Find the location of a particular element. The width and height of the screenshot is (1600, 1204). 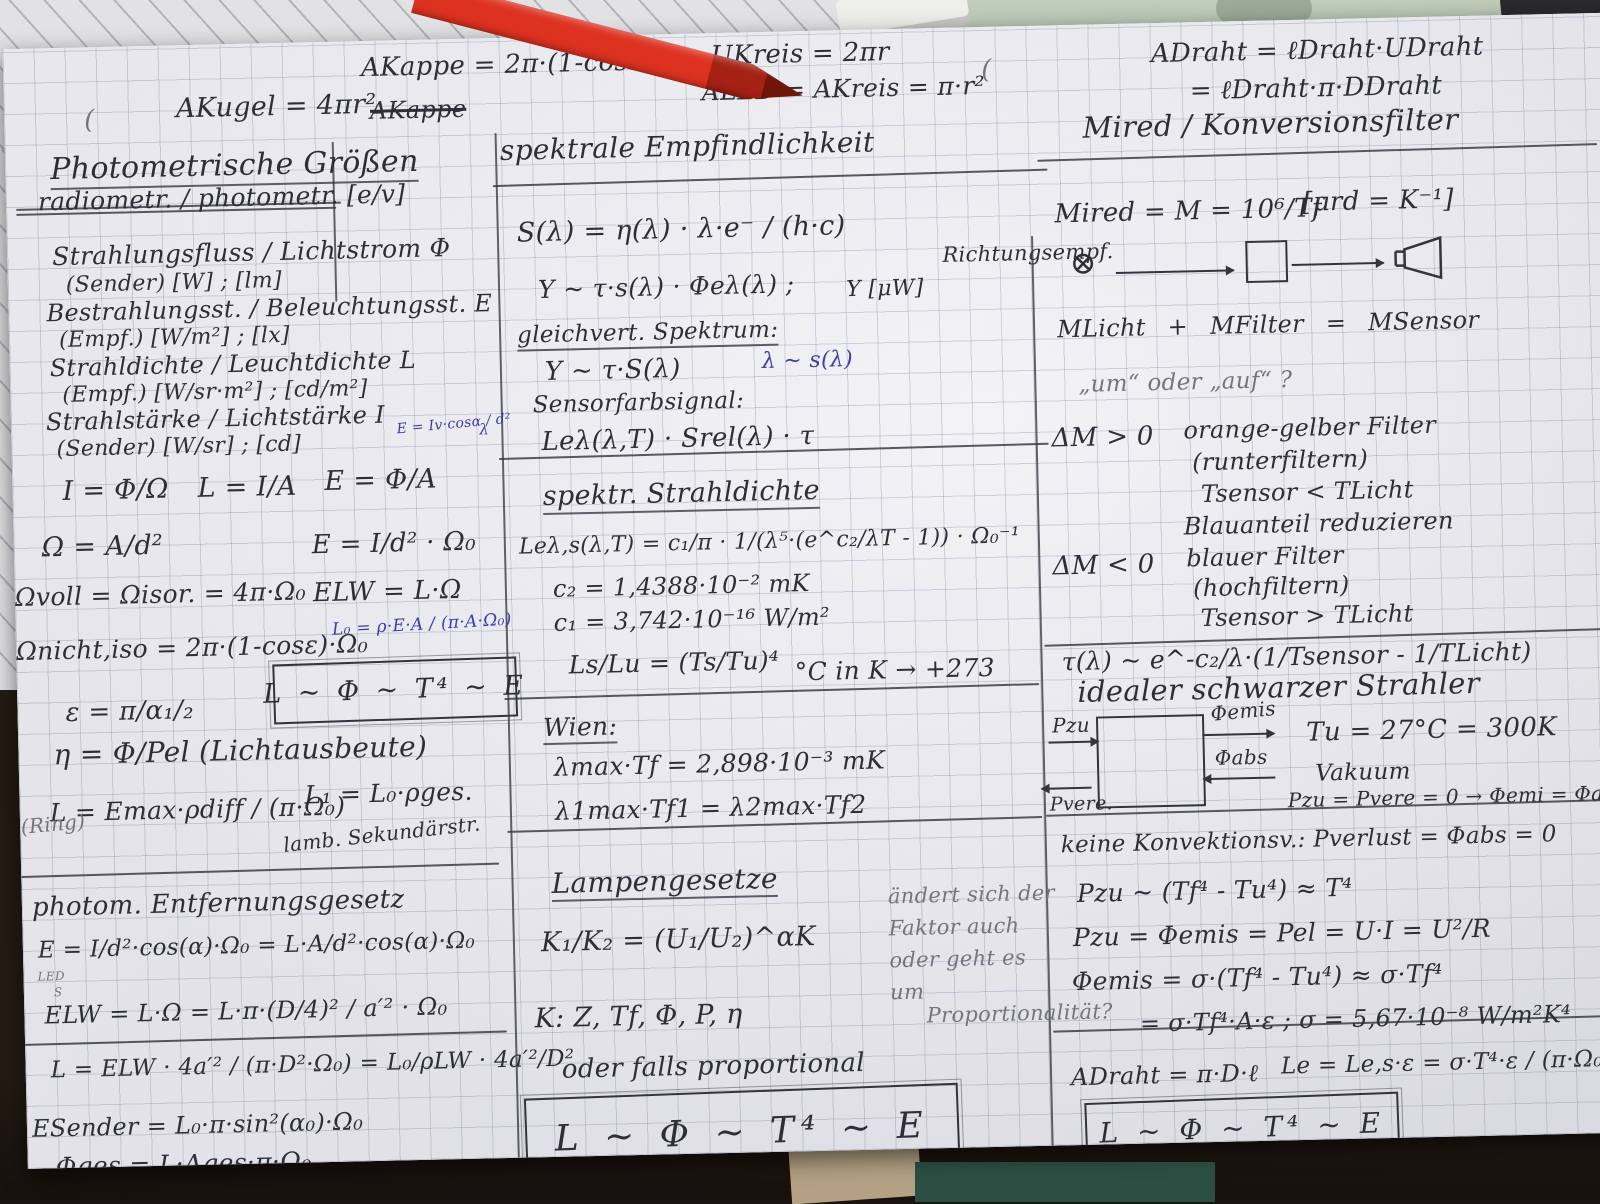

label-delta-m-positive: ΔM > 0 is located at coordinates (1102, 438).